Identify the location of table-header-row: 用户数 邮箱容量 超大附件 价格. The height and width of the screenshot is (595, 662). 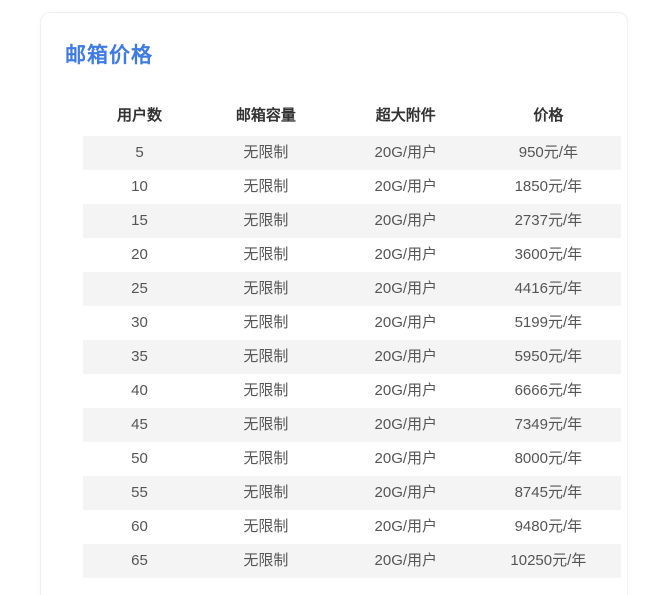
(352, 115).